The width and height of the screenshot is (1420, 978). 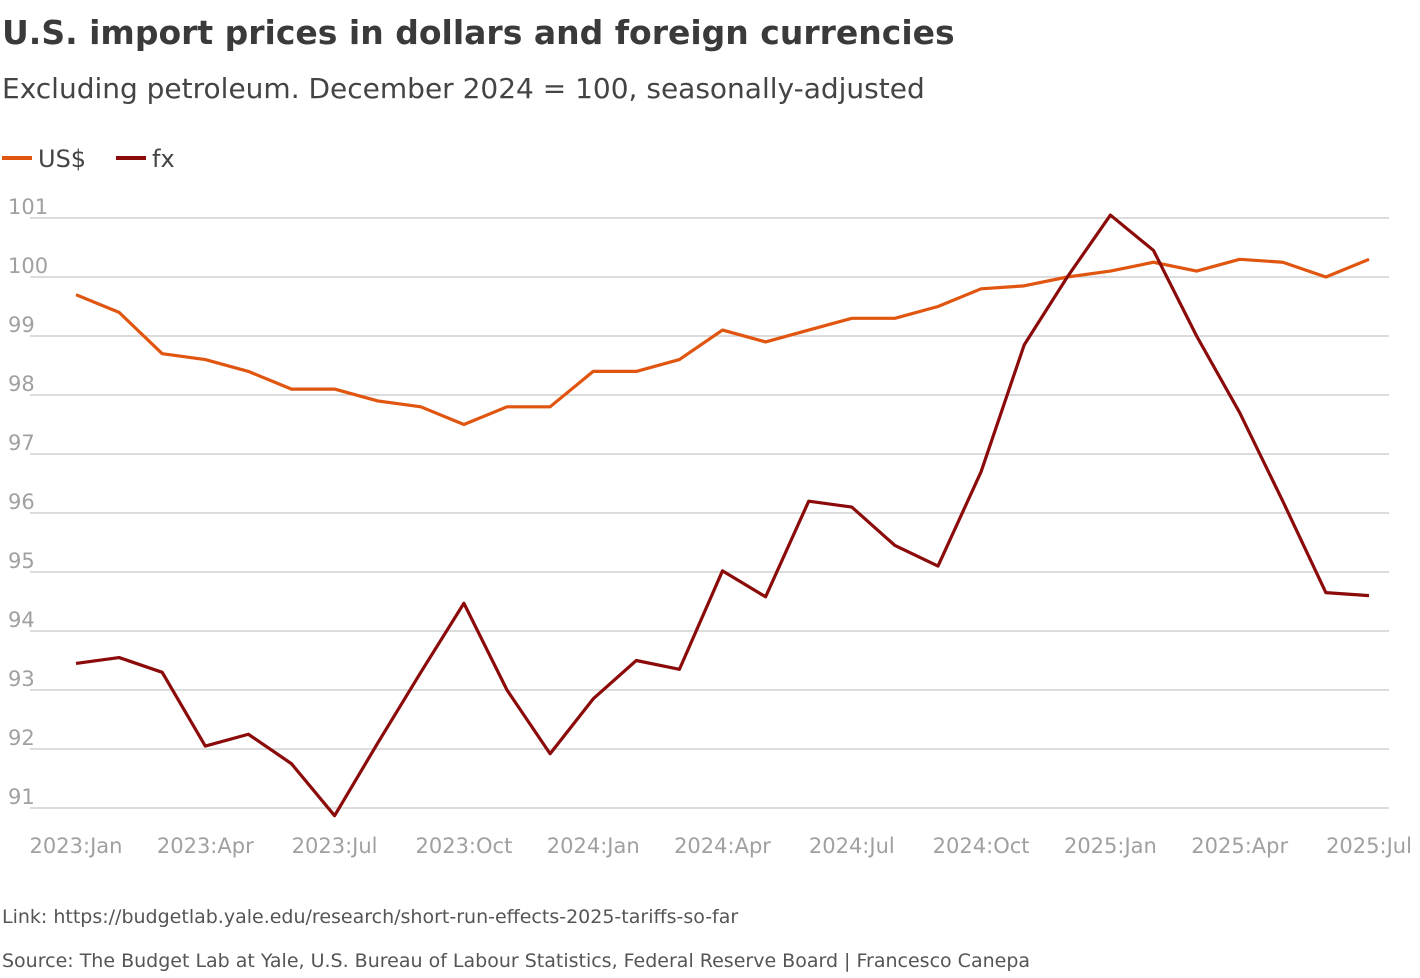 I want to click on y-tick-label: 100, so click(x=28, y=266).